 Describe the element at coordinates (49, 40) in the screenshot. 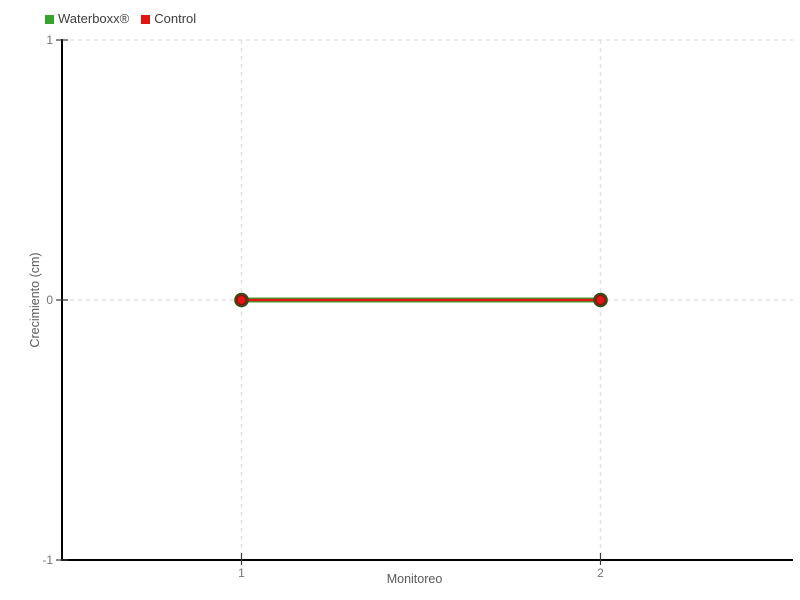

I see `y-tick-label: 1` at that location.